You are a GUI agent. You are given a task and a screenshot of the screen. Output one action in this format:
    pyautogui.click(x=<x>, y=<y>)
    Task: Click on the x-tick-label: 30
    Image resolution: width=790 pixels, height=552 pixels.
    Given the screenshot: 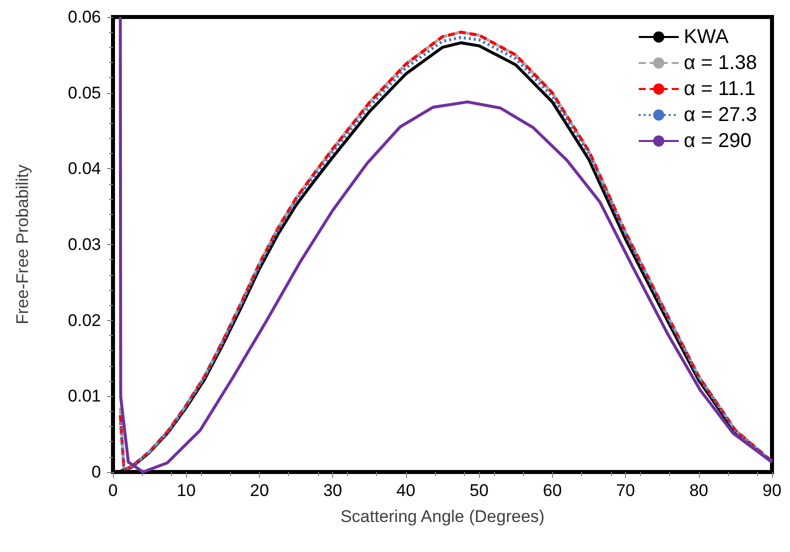 What is the action you would take?
    pyautogui.click(x=332, y=490)
    